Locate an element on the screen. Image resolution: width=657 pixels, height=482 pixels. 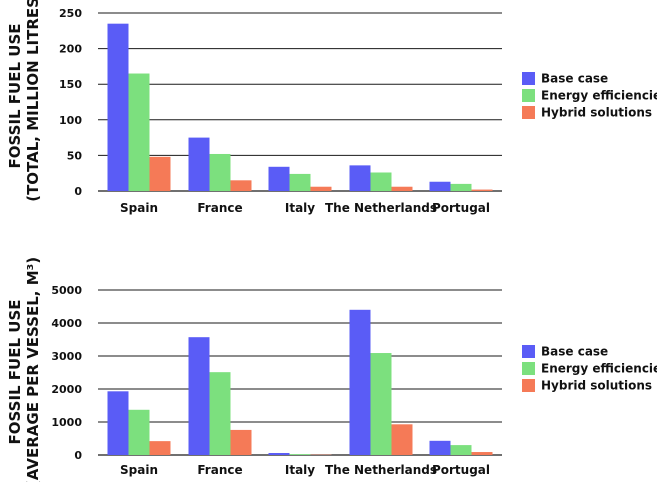
y-tick-label: 200 is located at coordinates (70, 49).